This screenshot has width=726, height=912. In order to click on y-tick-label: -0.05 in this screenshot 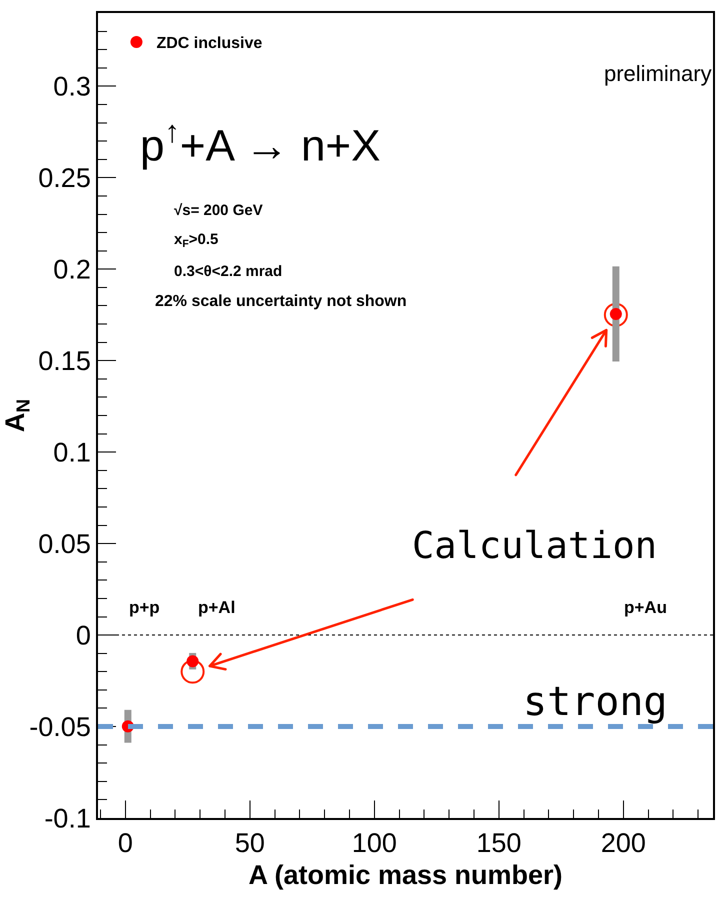, I will do `click(60, 727)`.